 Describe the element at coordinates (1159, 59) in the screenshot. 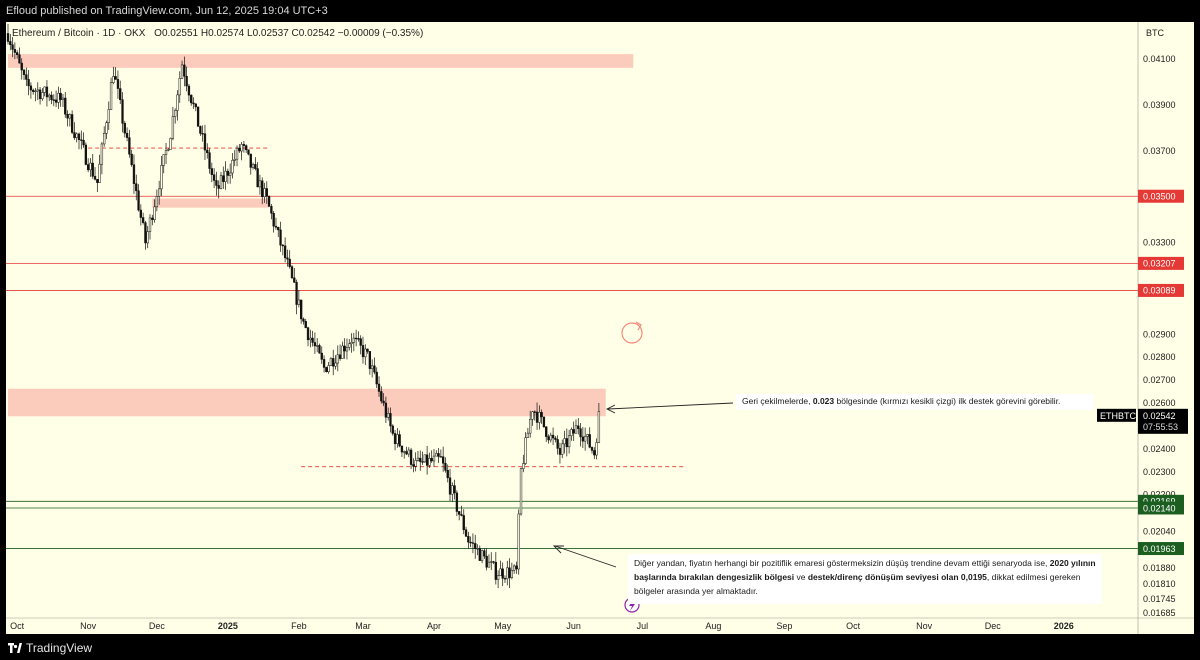

I see `y-tick-label-0: 0.04100` at that location.